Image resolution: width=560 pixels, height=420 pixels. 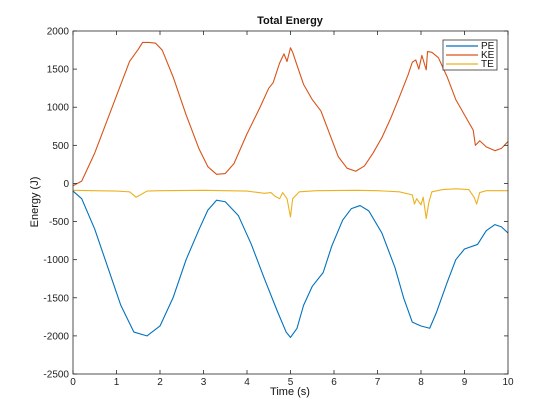 I want to click on y-tick-label: 1000, so click(x=58, y=108).